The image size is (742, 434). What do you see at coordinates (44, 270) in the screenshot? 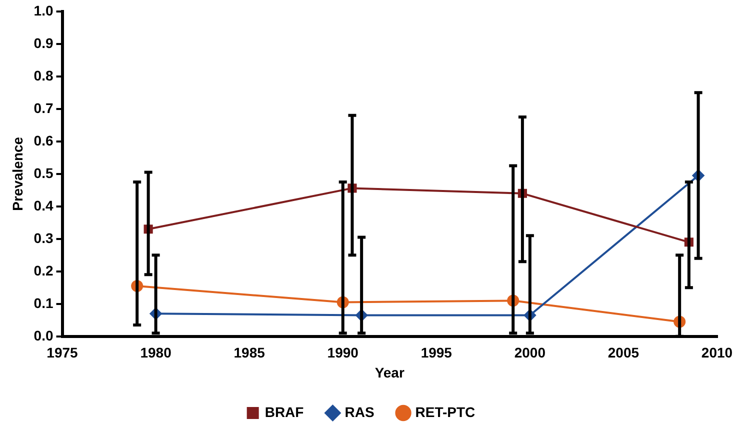
I see `y-tick-label: 0.2` at bounding box center [44, 270].